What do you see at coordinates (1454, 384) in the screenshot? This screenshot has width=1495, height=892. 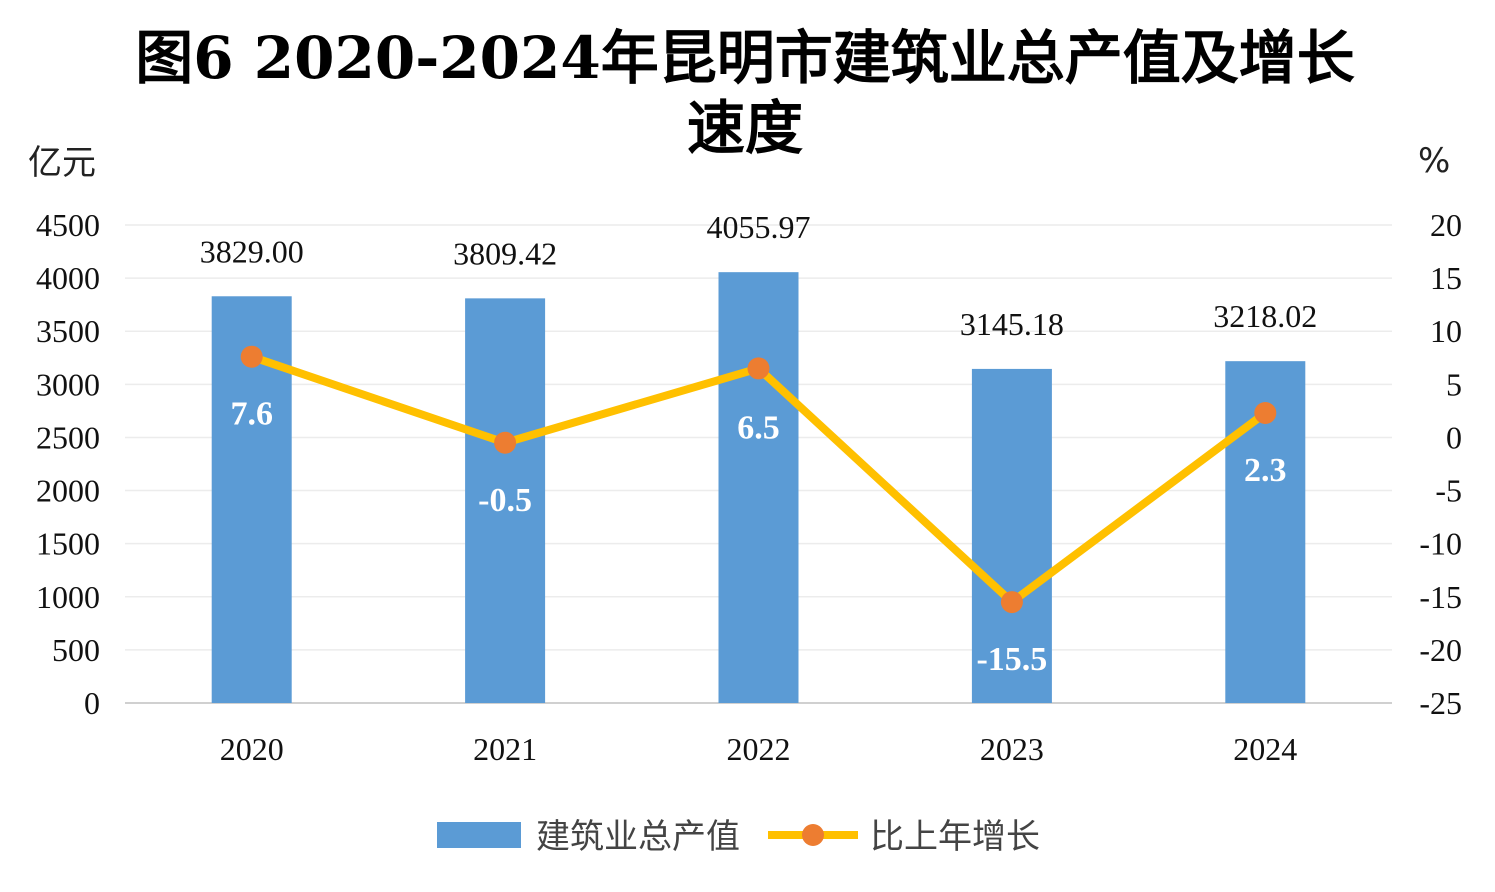 I see `y-right-tick-label: 5` at bounding box center [1454, 384].